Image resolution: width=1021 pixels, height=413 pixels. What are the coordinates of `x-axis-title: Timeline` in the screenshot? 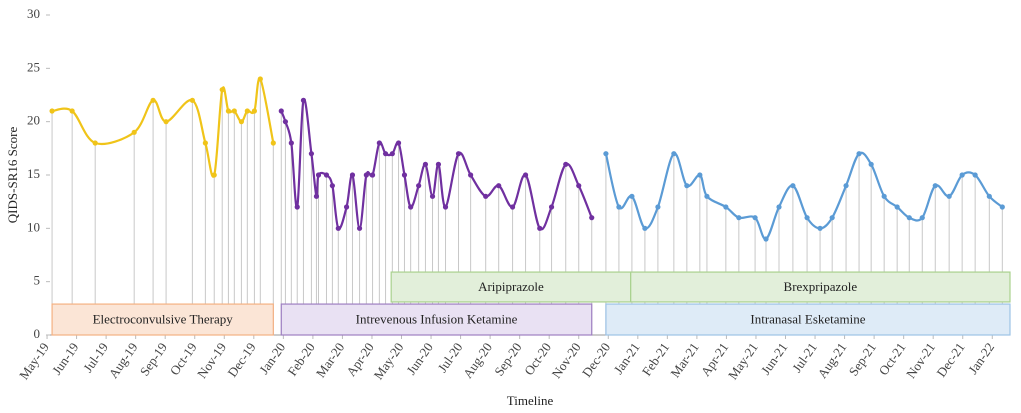 It's located at (530, 400).